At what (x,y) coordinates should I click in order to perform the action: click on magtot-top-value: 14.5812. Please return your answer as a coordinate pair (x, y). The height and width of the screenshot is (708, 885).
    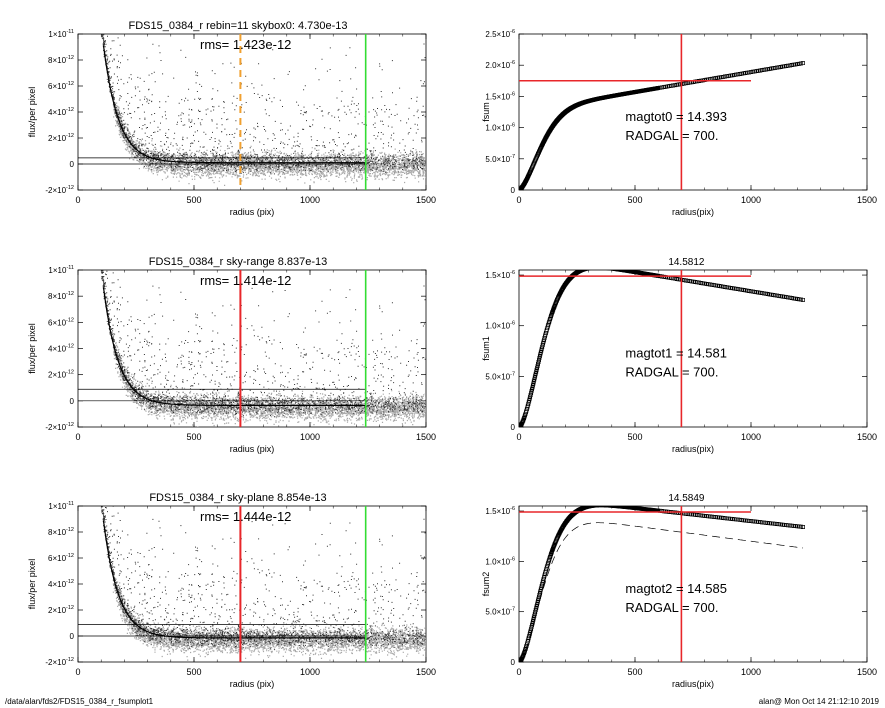
    Looking at the image, I should click on (686, 262).